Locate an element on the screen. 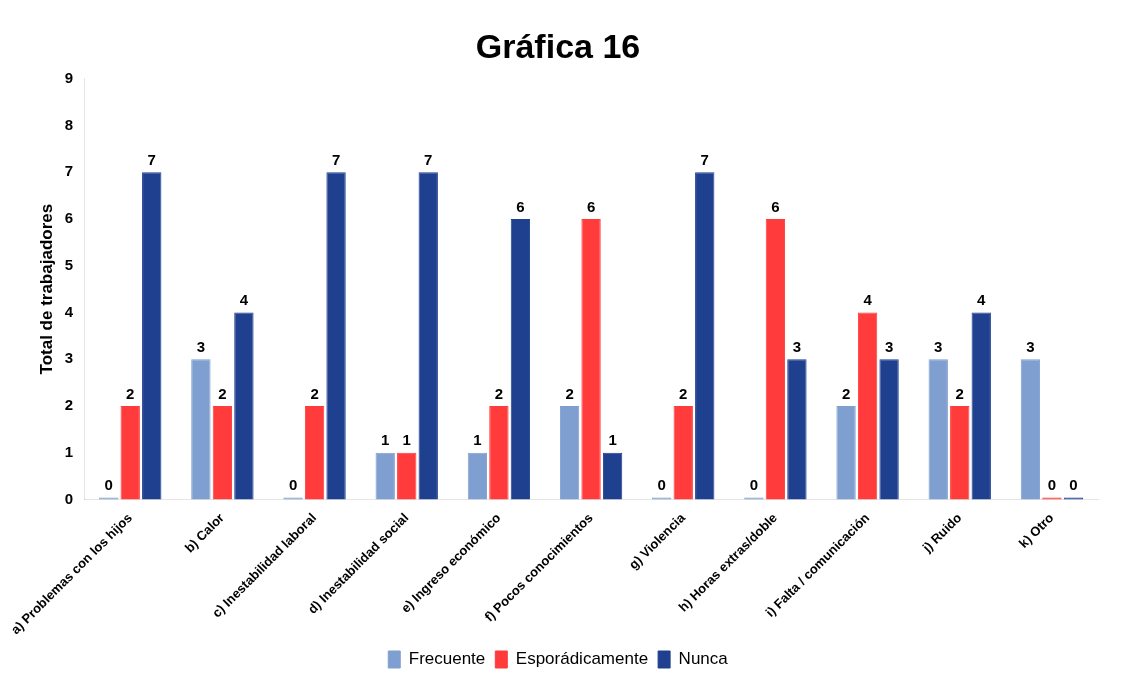  y-tick-label: 6 is located at coordinates (69, 218).